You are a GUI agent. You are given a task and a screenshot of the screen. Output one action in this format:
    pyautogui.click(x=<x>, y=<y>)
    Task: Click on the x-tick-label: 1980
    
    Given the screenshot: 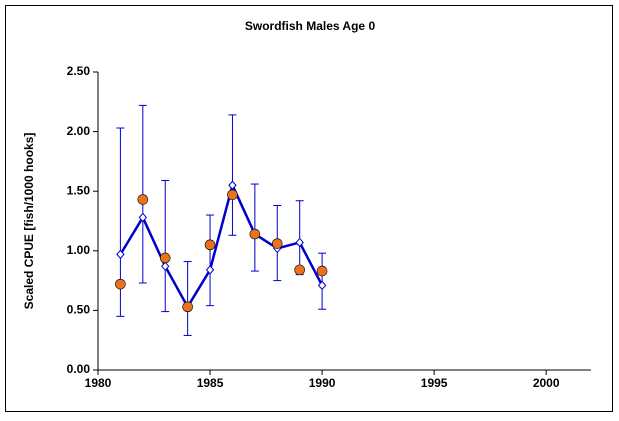 What is the action you would take?
    pyautogui.click(x=98, y=383)
    